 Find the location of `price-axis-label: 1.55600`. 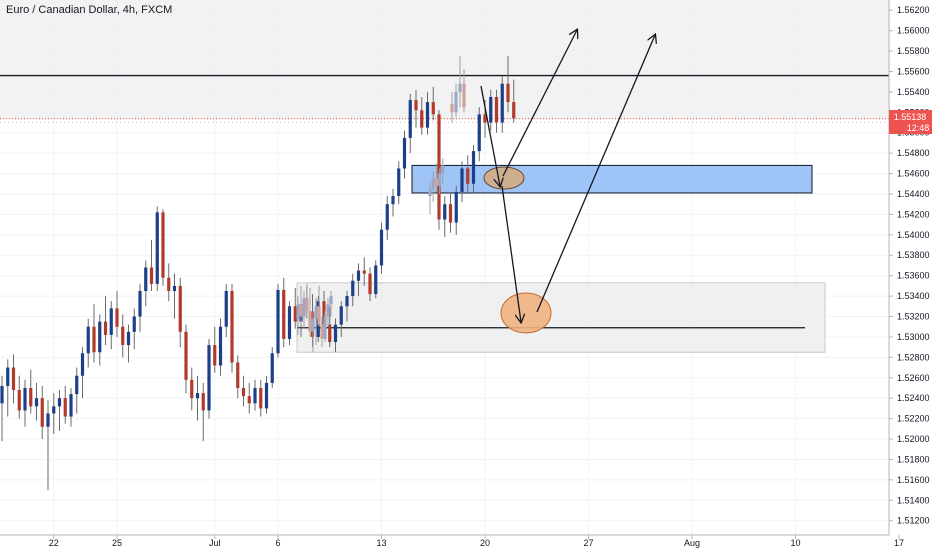

price-axis-label: 1.55600 is located at coordinates (913, 71).